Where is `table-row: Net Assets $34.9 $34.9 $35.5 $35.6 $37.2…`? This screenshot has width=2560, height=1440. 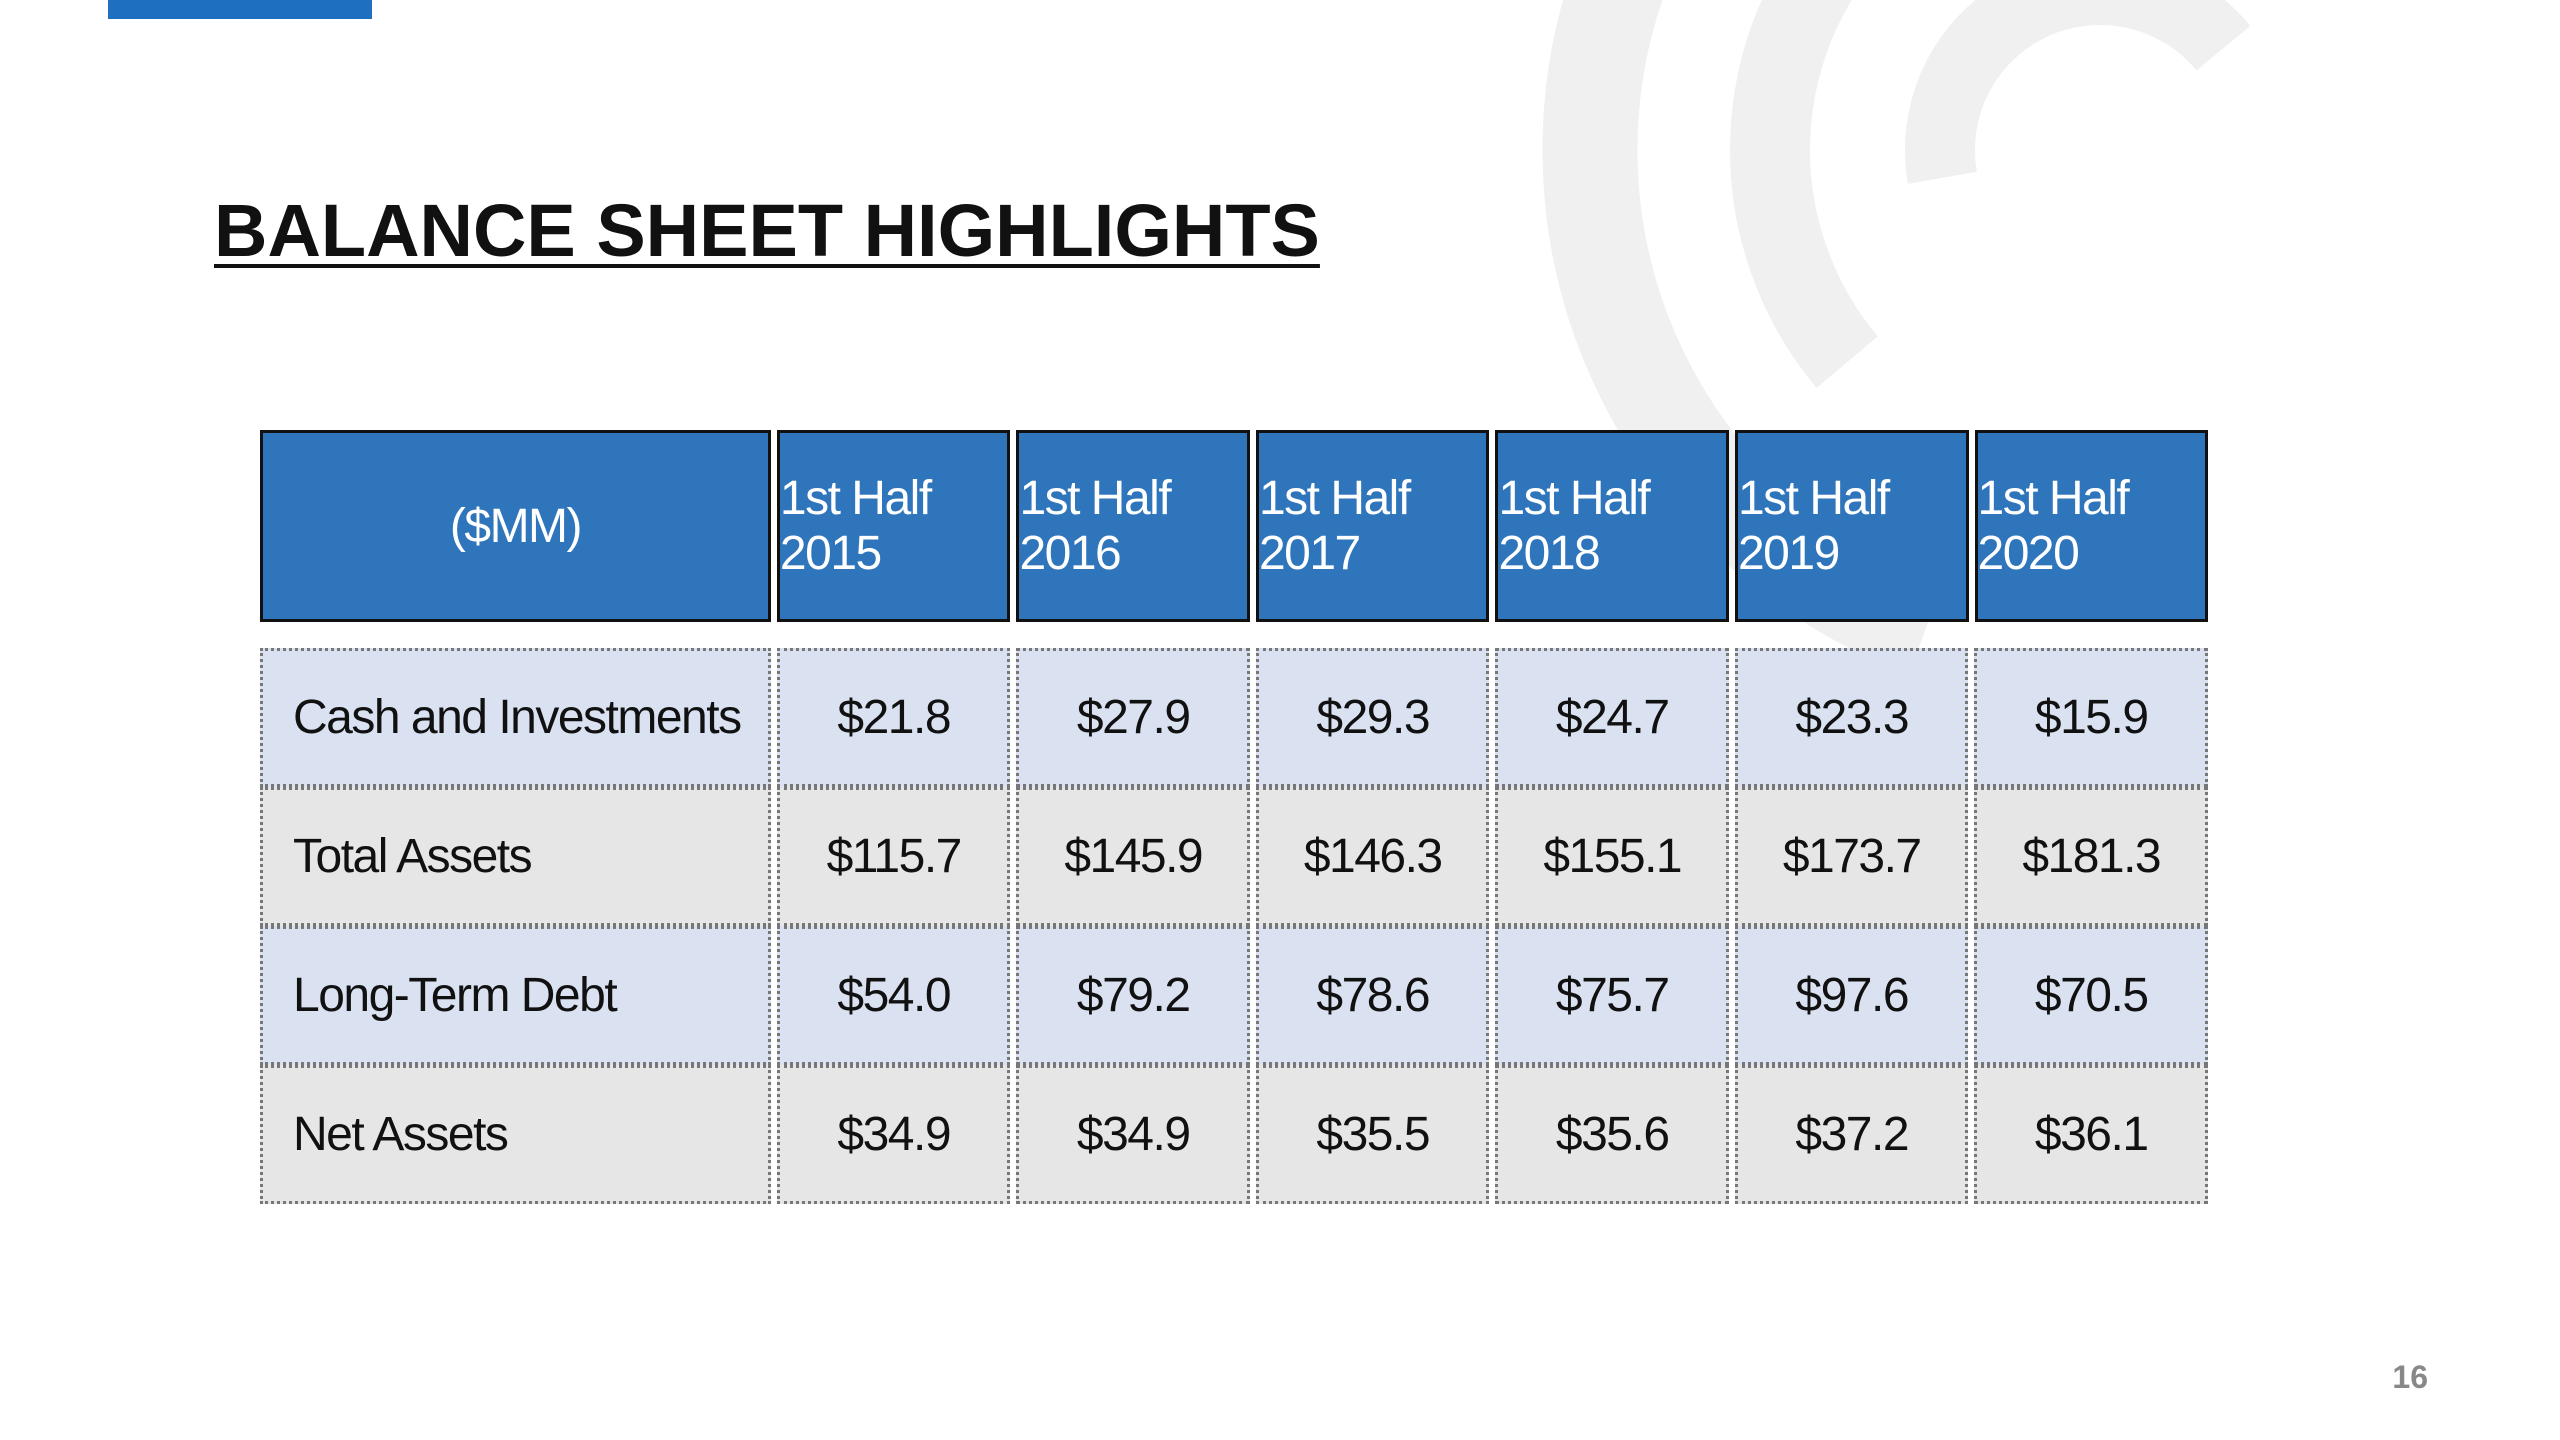 table-row: Net Assets $34.9 $34.9 $35.5 $35.6 $37.2… is located at coordinates (1234, 1134).